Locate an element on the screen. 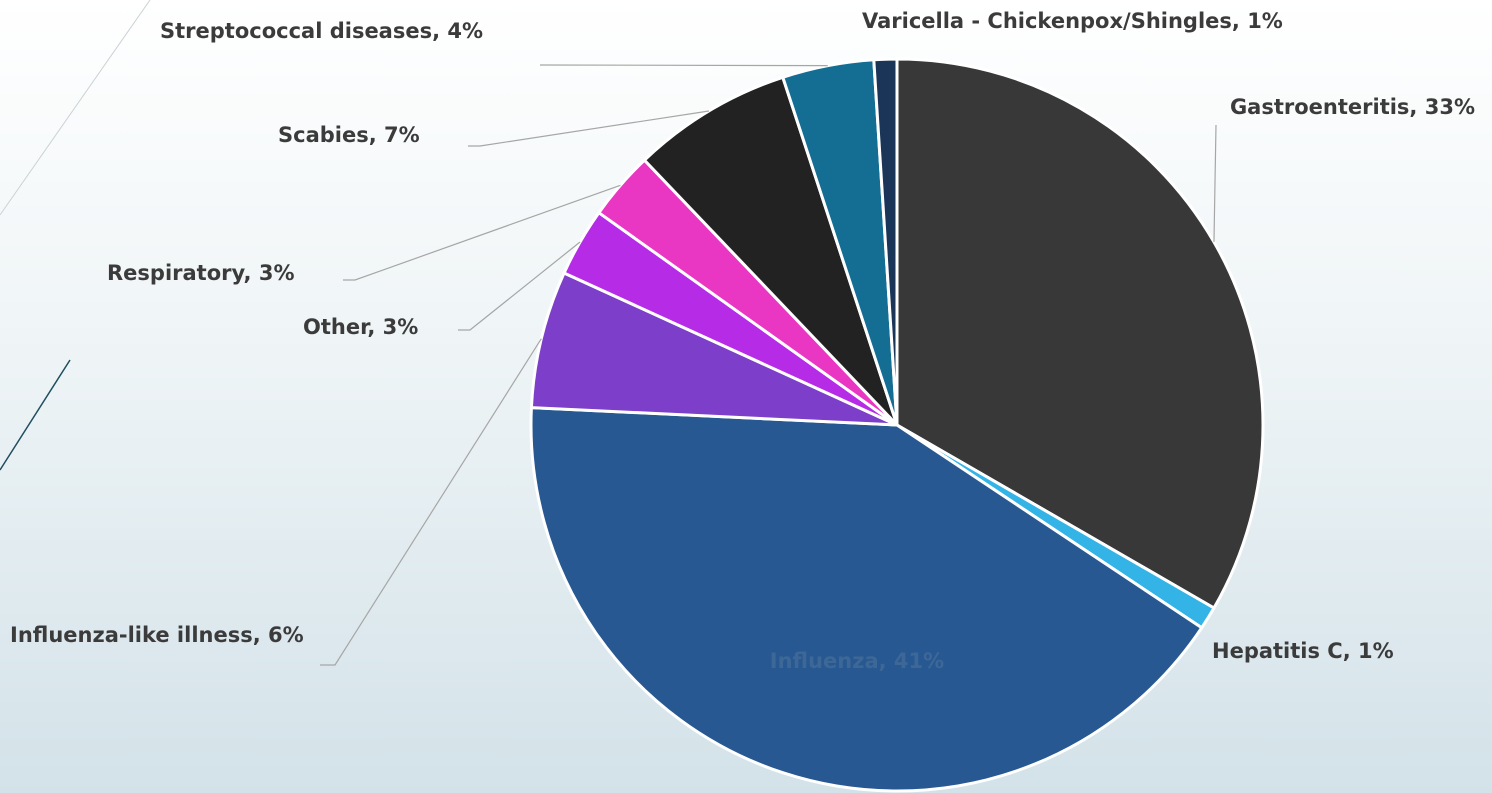 The width and height of the screenshot is (1492, 793). data-label: Hepatitis C, 1% is located at coordinates (1303, 651).